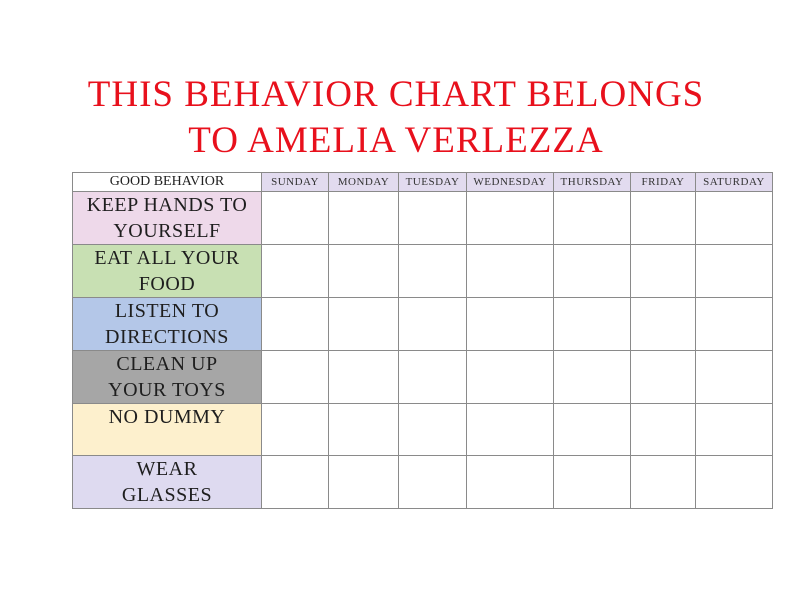 The width and height of the screenshot is (792, 612). Describe the element at coordinates (167, 417) in the screenshot. I see `behavior-label-line-1: NO DUMMY` at that location.